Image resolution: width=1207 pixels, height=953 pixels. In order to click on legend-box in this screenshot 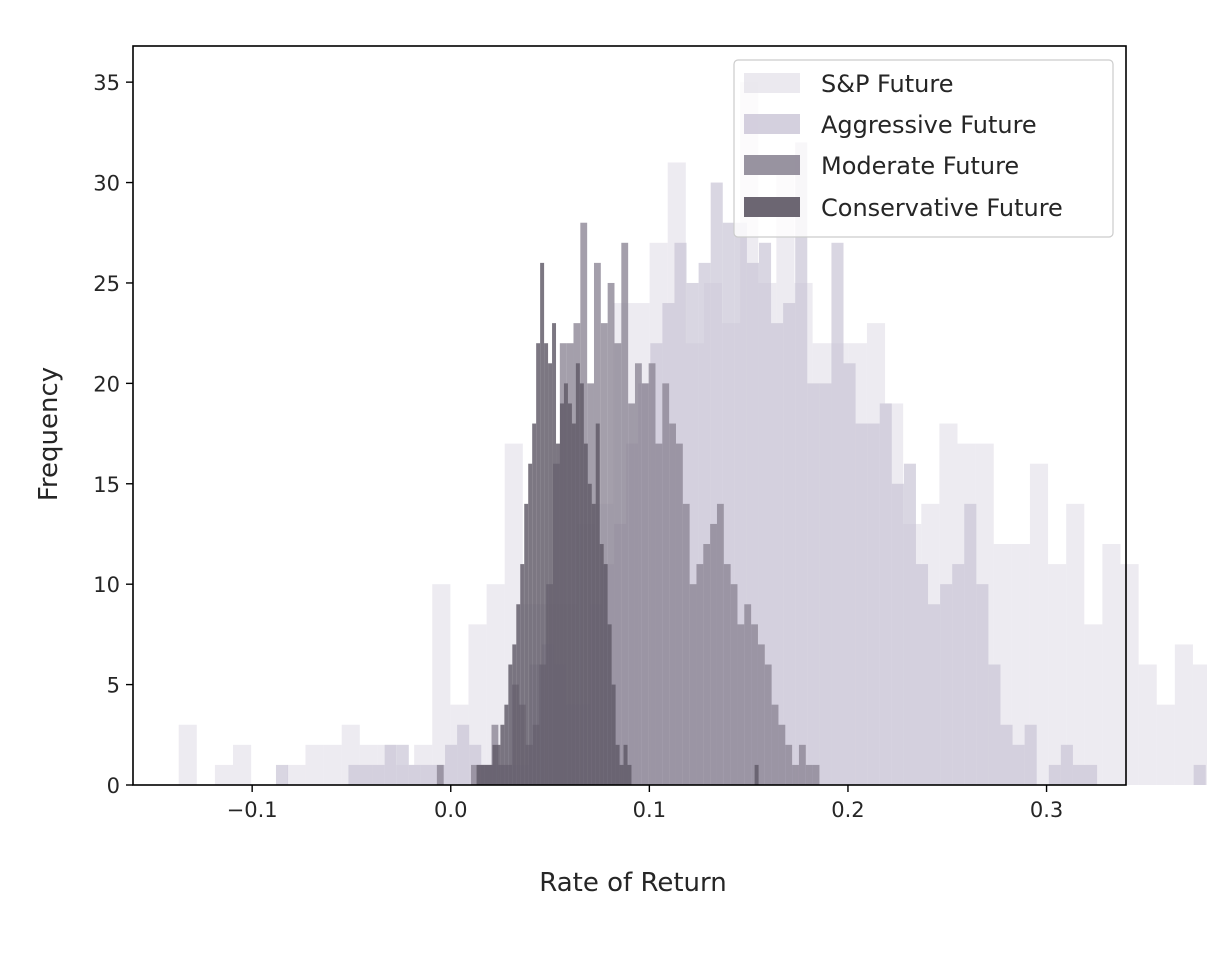, I will do `click(923, 148)`.